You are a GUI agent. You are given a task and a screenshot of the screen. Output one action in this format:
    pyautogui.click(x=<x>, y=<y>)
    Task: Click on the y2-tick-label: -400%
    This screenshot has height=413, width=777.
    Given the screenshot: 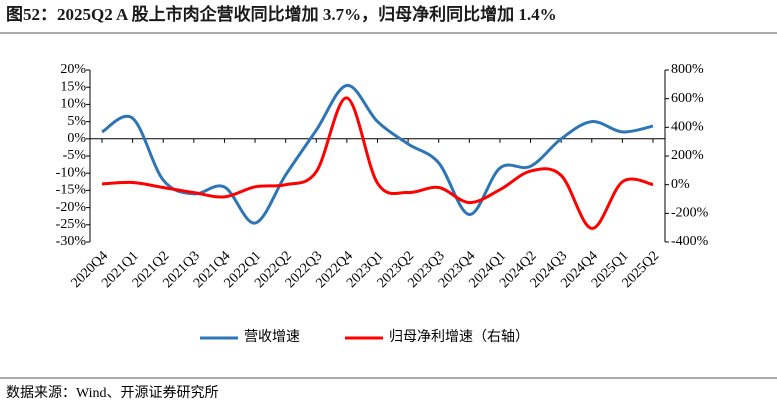 What is the action you would take?
    pyautogui.click(x=690, y=241)
    